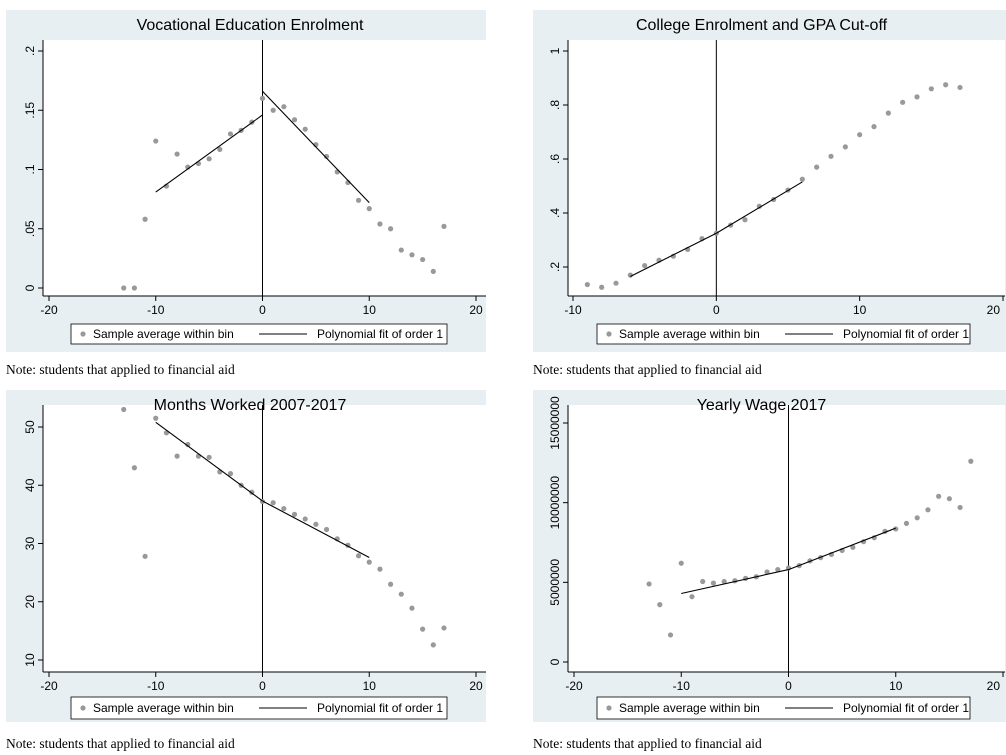  I want to click on y-tick-label: 15000000, so click(555, 423).